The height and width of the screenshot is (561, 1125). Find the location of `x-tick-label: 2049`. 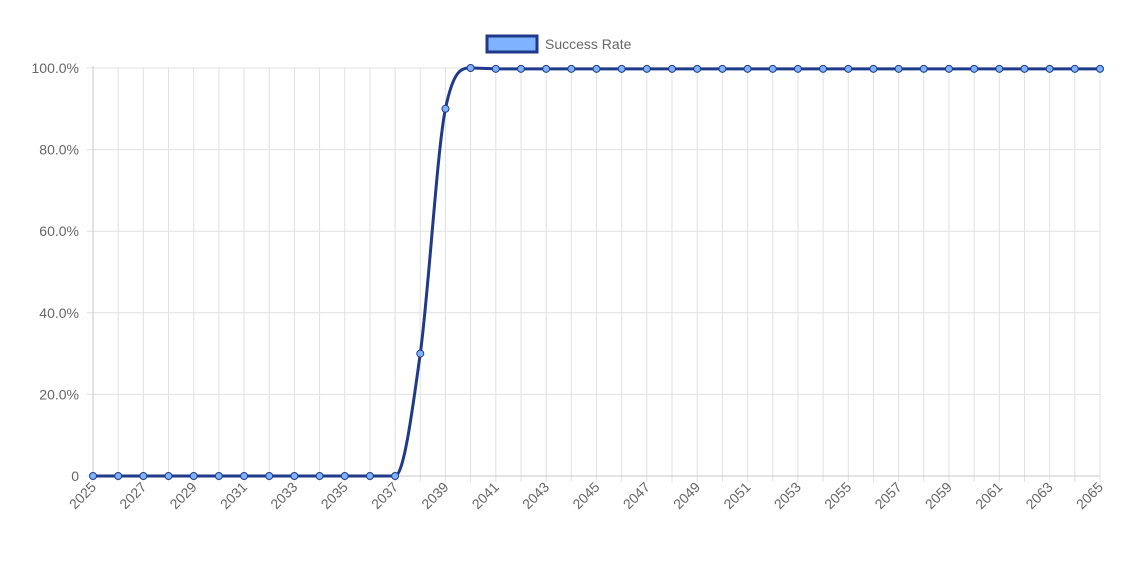

x-tick-label: 2049 is located at coordinates (686, 495).